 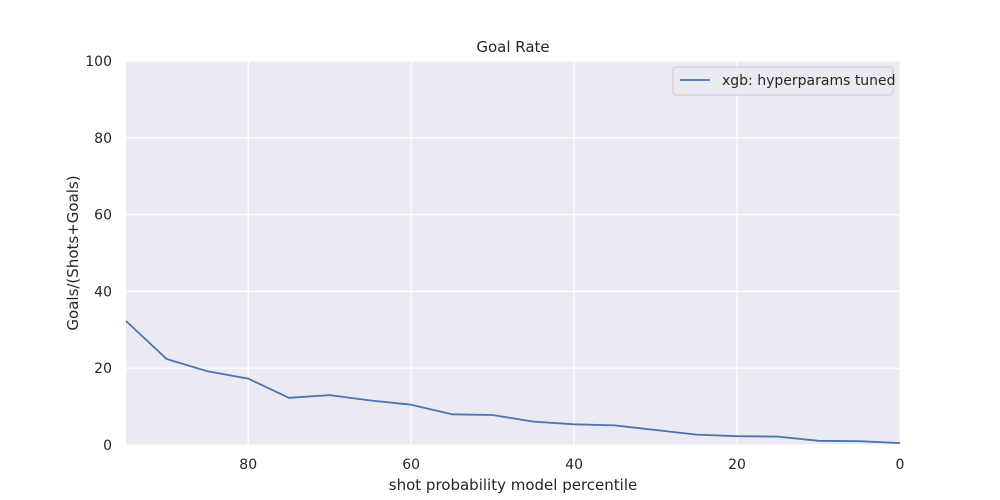 I want to click on x-tick-label: 0, so click(x=900, y=465).